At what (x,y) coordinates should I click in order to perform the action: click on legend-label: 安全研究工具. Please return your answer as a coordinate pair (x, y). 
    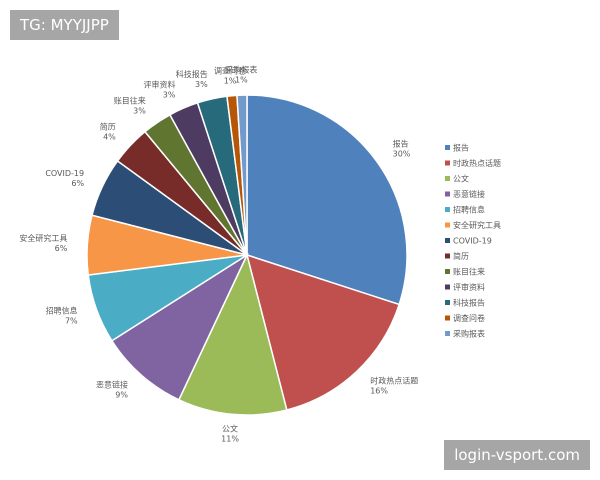
    Looking at the image, I should click on (477, 225).